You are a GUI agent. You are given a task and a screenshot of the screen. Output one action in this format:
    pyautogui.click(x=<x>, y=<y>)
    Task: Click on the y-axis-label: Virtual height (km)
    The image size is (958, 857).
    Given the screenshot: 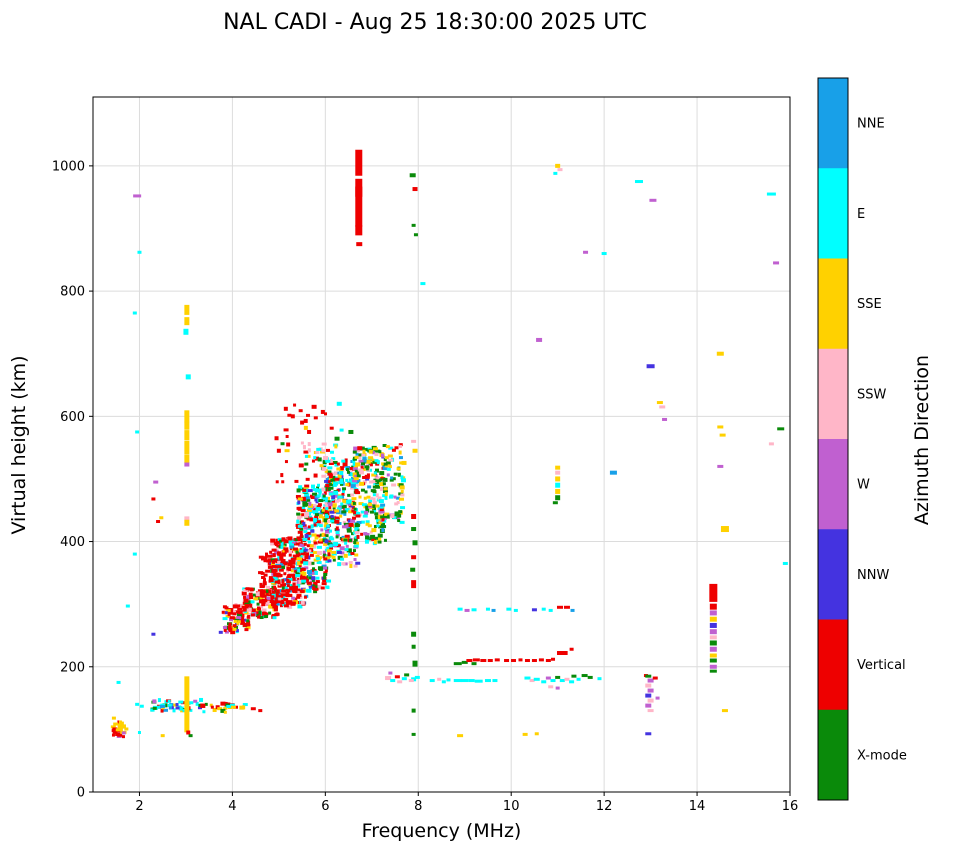 What is the action you would take?
    pyautogui.click(x=19, y=445)
    